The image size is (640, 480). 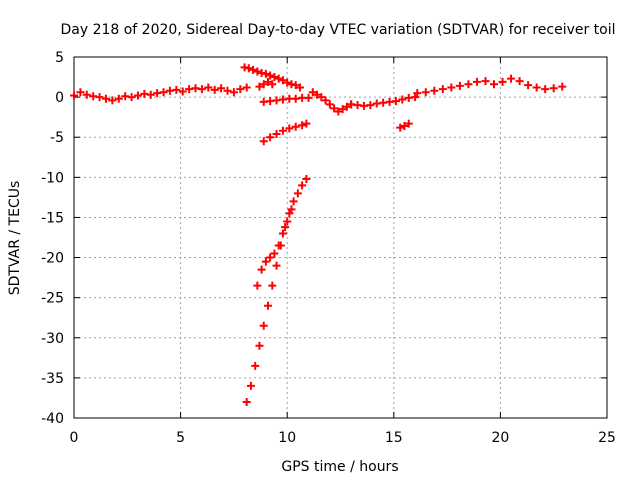 I want to click on x-tick-label: 20, so click(x=500, y=438).